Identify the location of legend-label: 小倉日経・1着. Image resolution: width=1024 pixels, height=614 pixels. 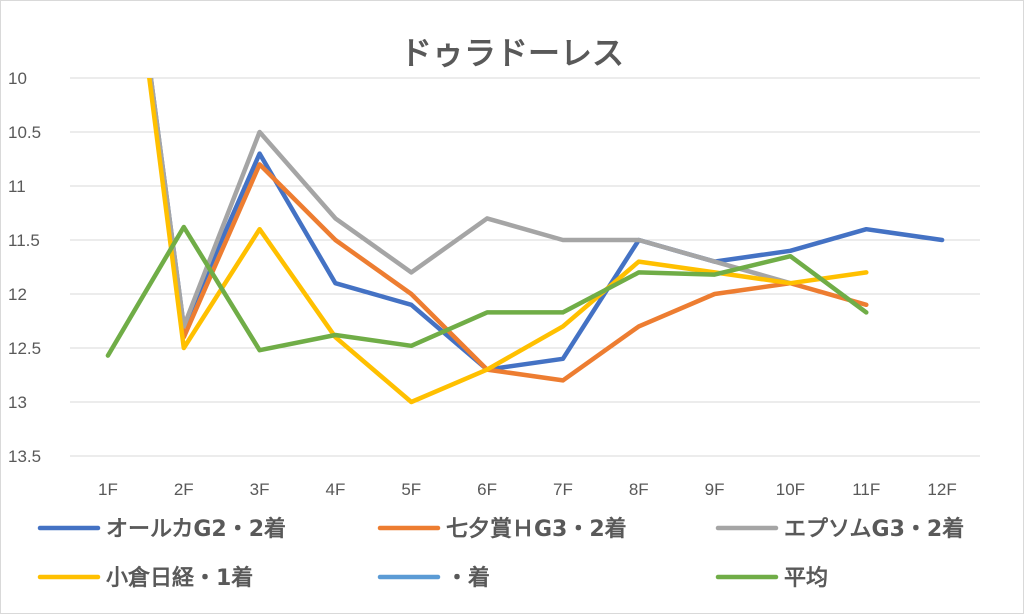
(179, 578).